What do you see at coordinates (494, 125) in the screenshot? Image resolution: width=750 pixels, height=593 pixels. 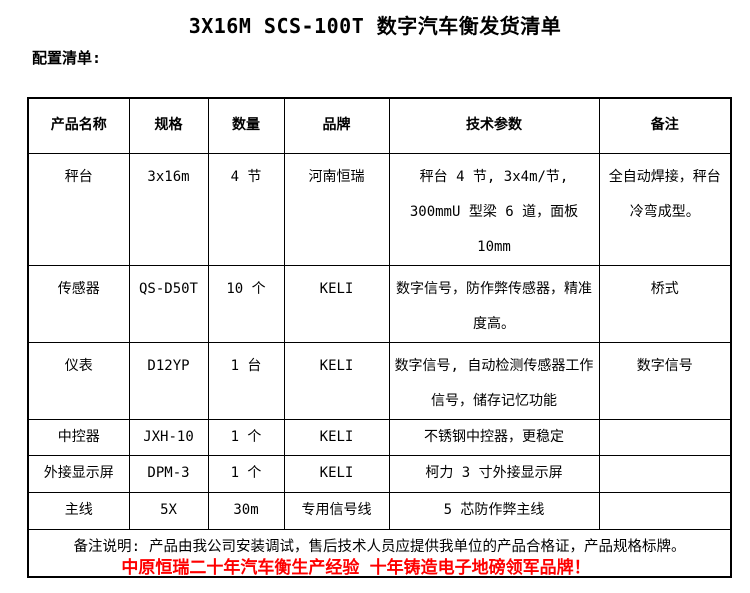 I see `header-tech-params: 技术参数` at bounding box center [494, 125].